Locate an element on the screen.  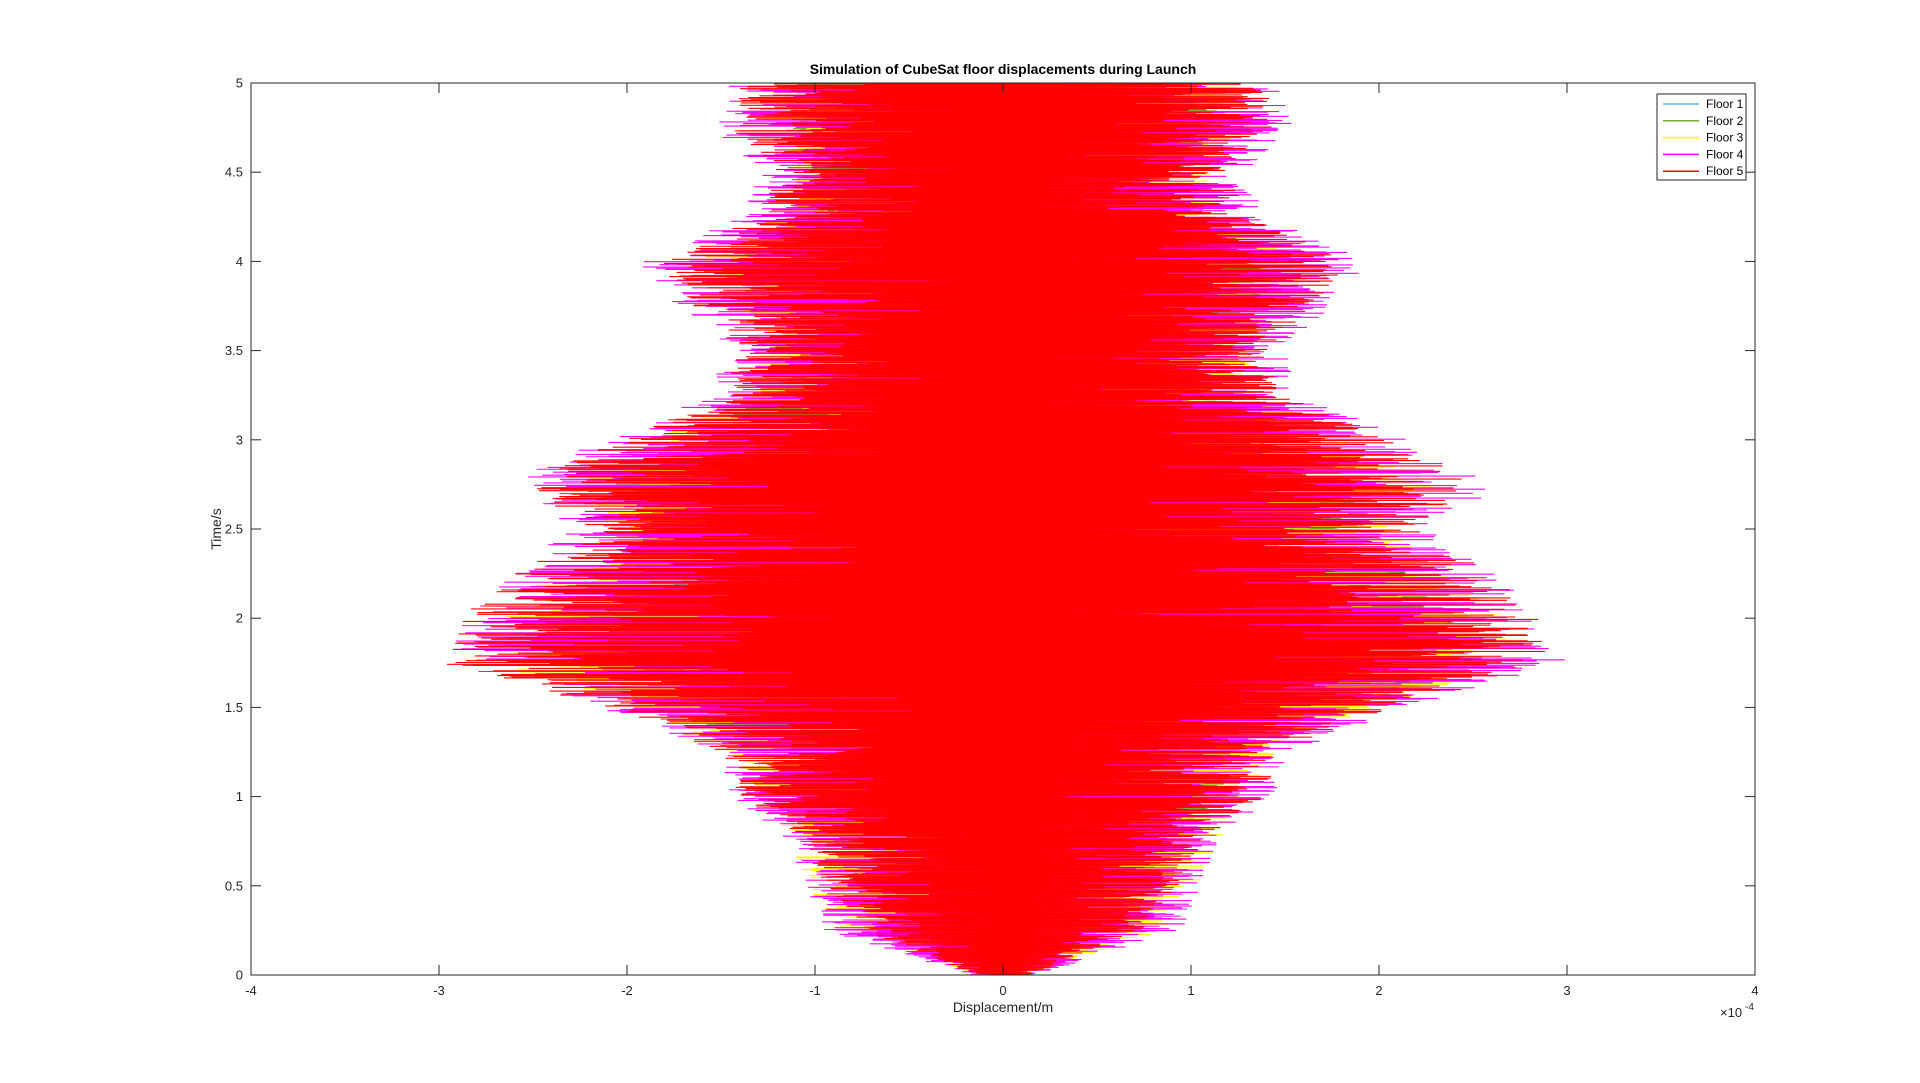
y-tick-label: 0 is located at coordinates (239, 975).